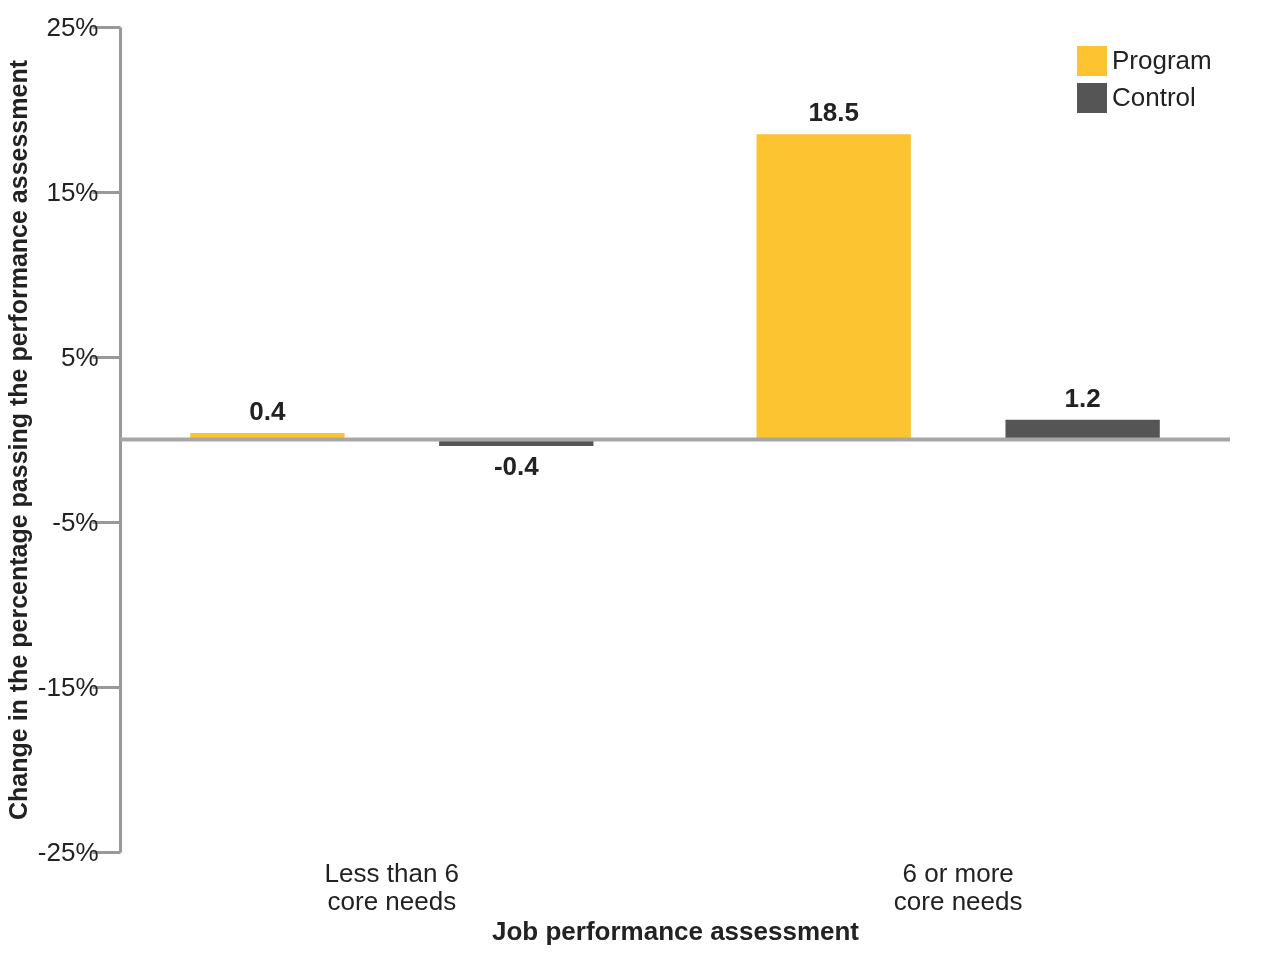 Image resolution: width=1264 pixels, height=965 pixels. I want to click on x-axis-title: Job performance assessment, so click(675, 930).